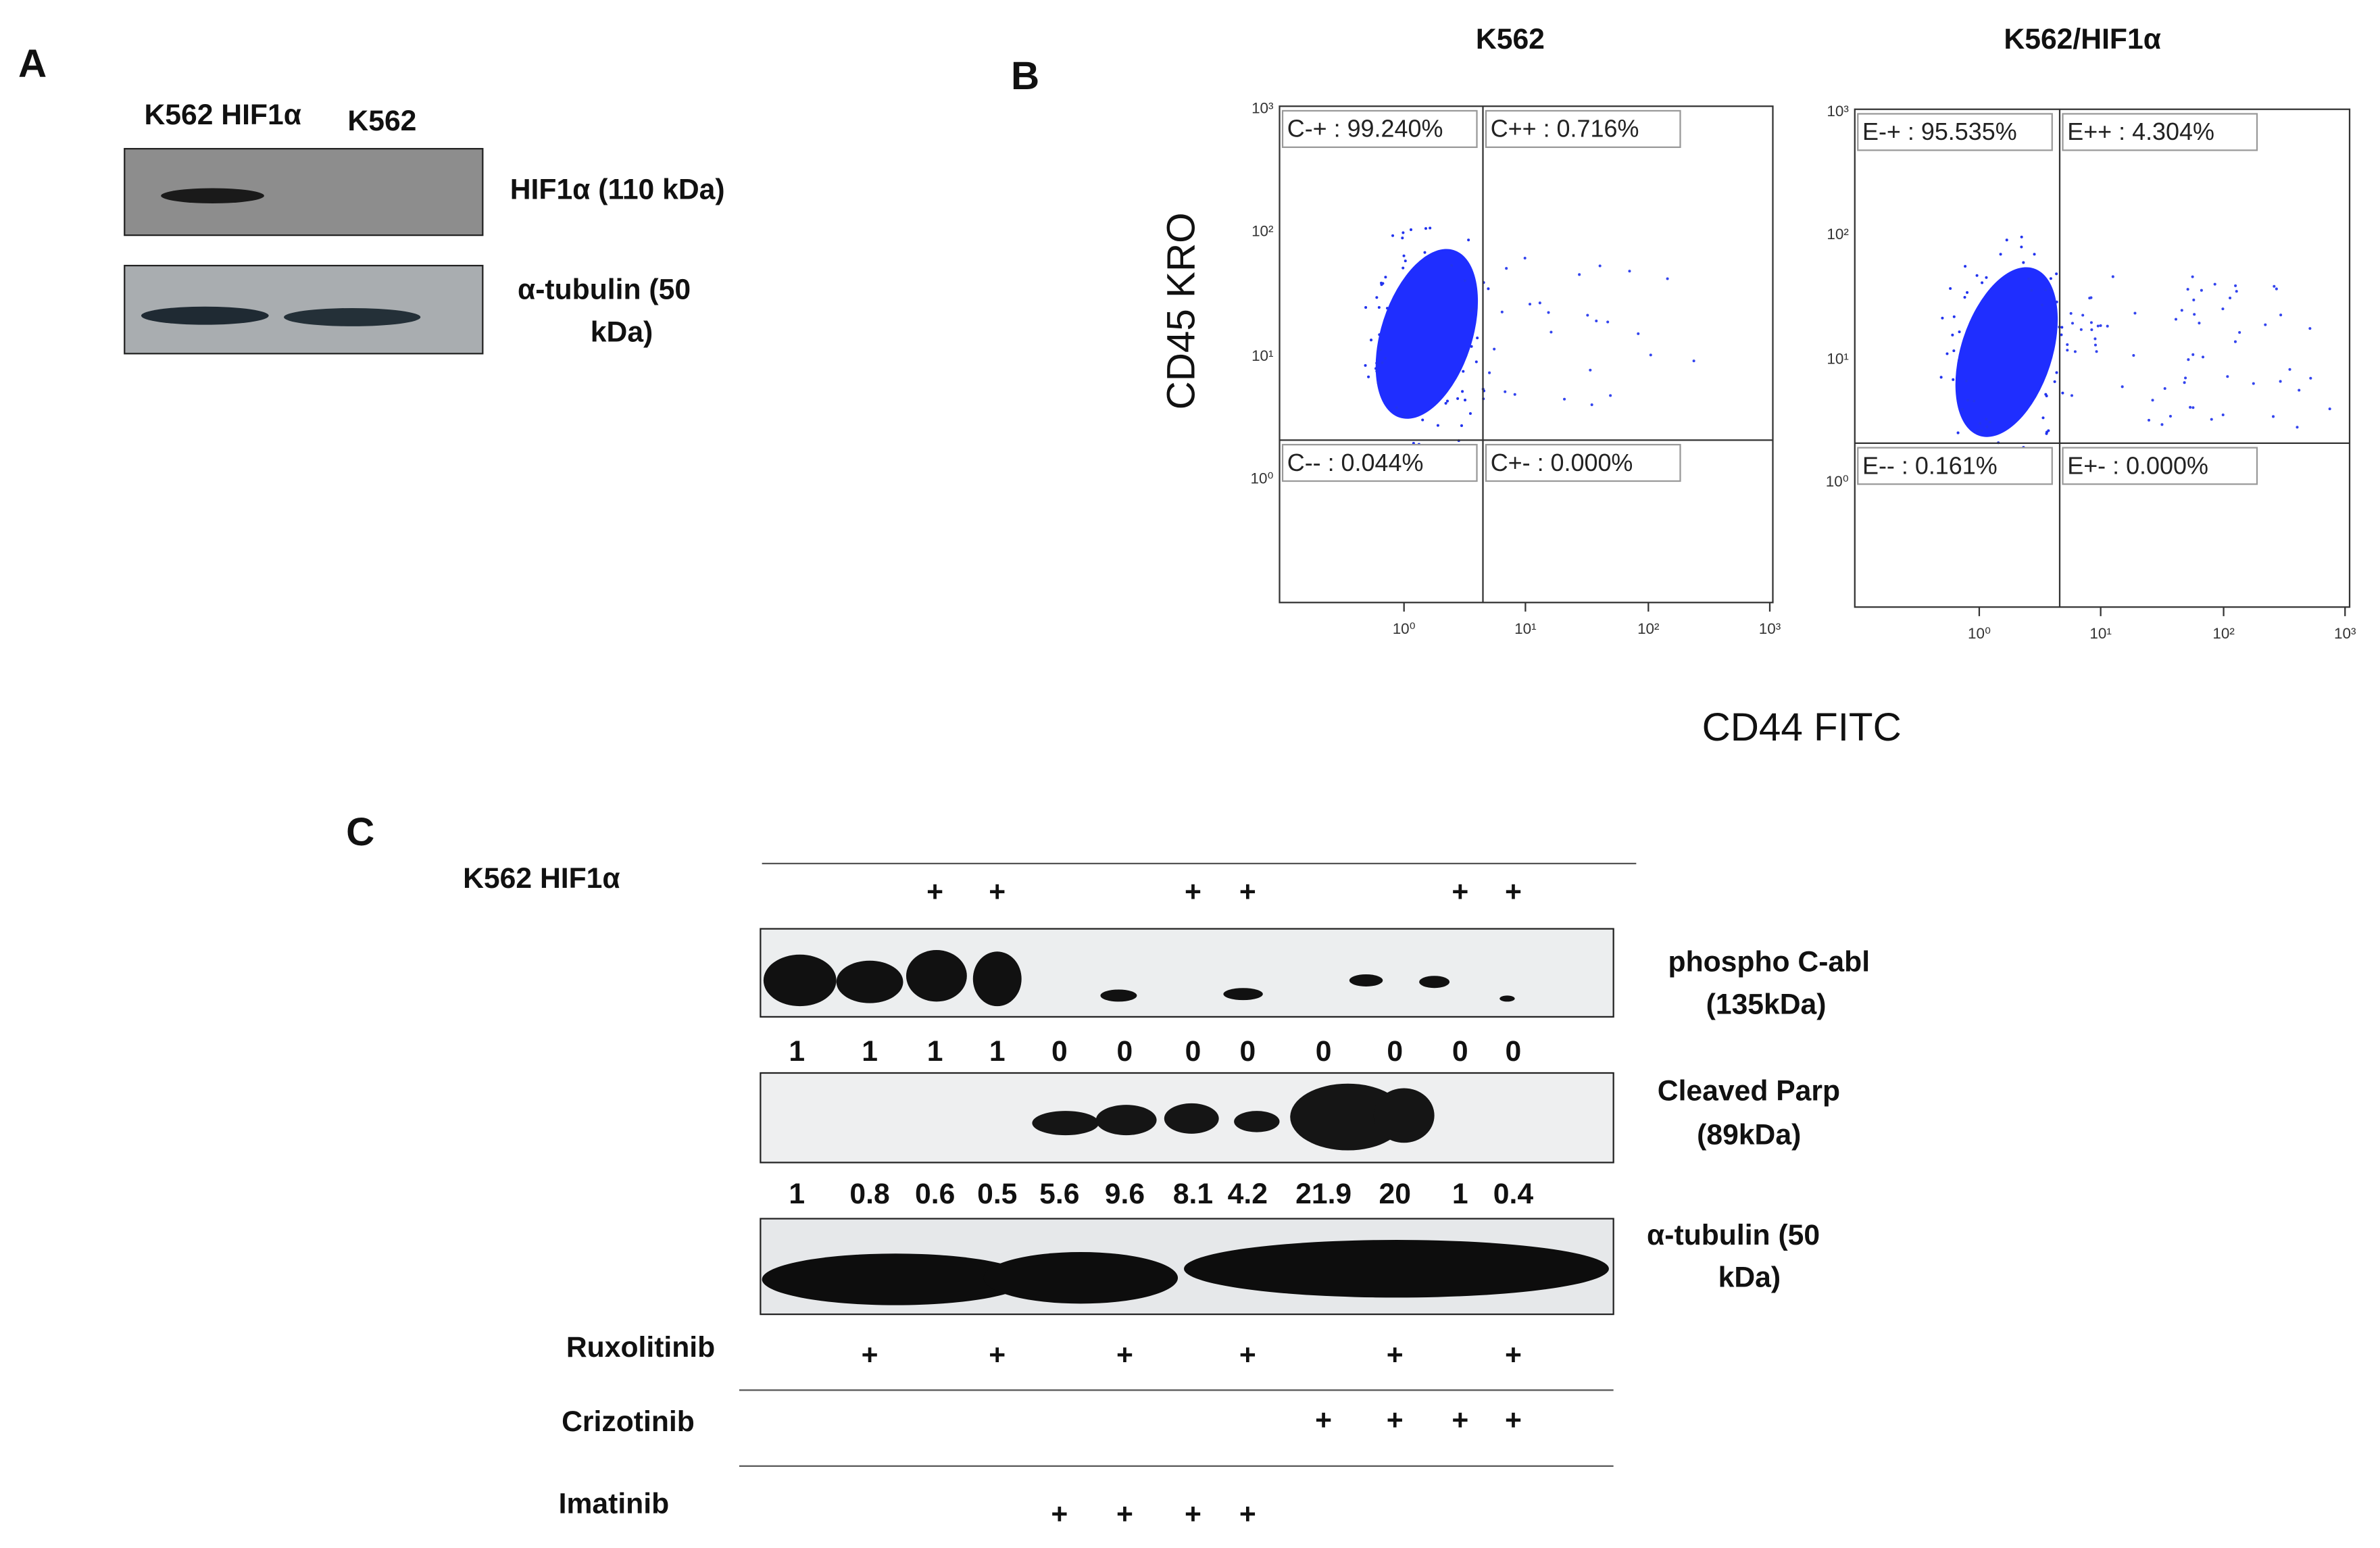  Describe the element at coordinates (1059, 1194) in the screenshot. I see `quantification: 5.6` at that location.